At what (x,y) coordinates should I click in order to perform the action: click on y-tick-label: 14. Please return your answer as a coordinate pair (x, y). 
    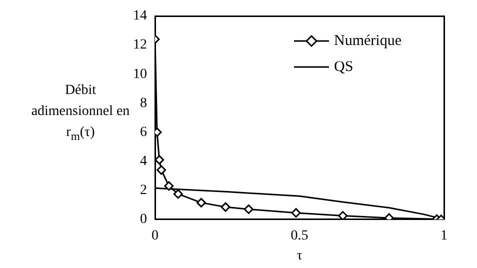
    Looking at the image, I should click on (140, 16).